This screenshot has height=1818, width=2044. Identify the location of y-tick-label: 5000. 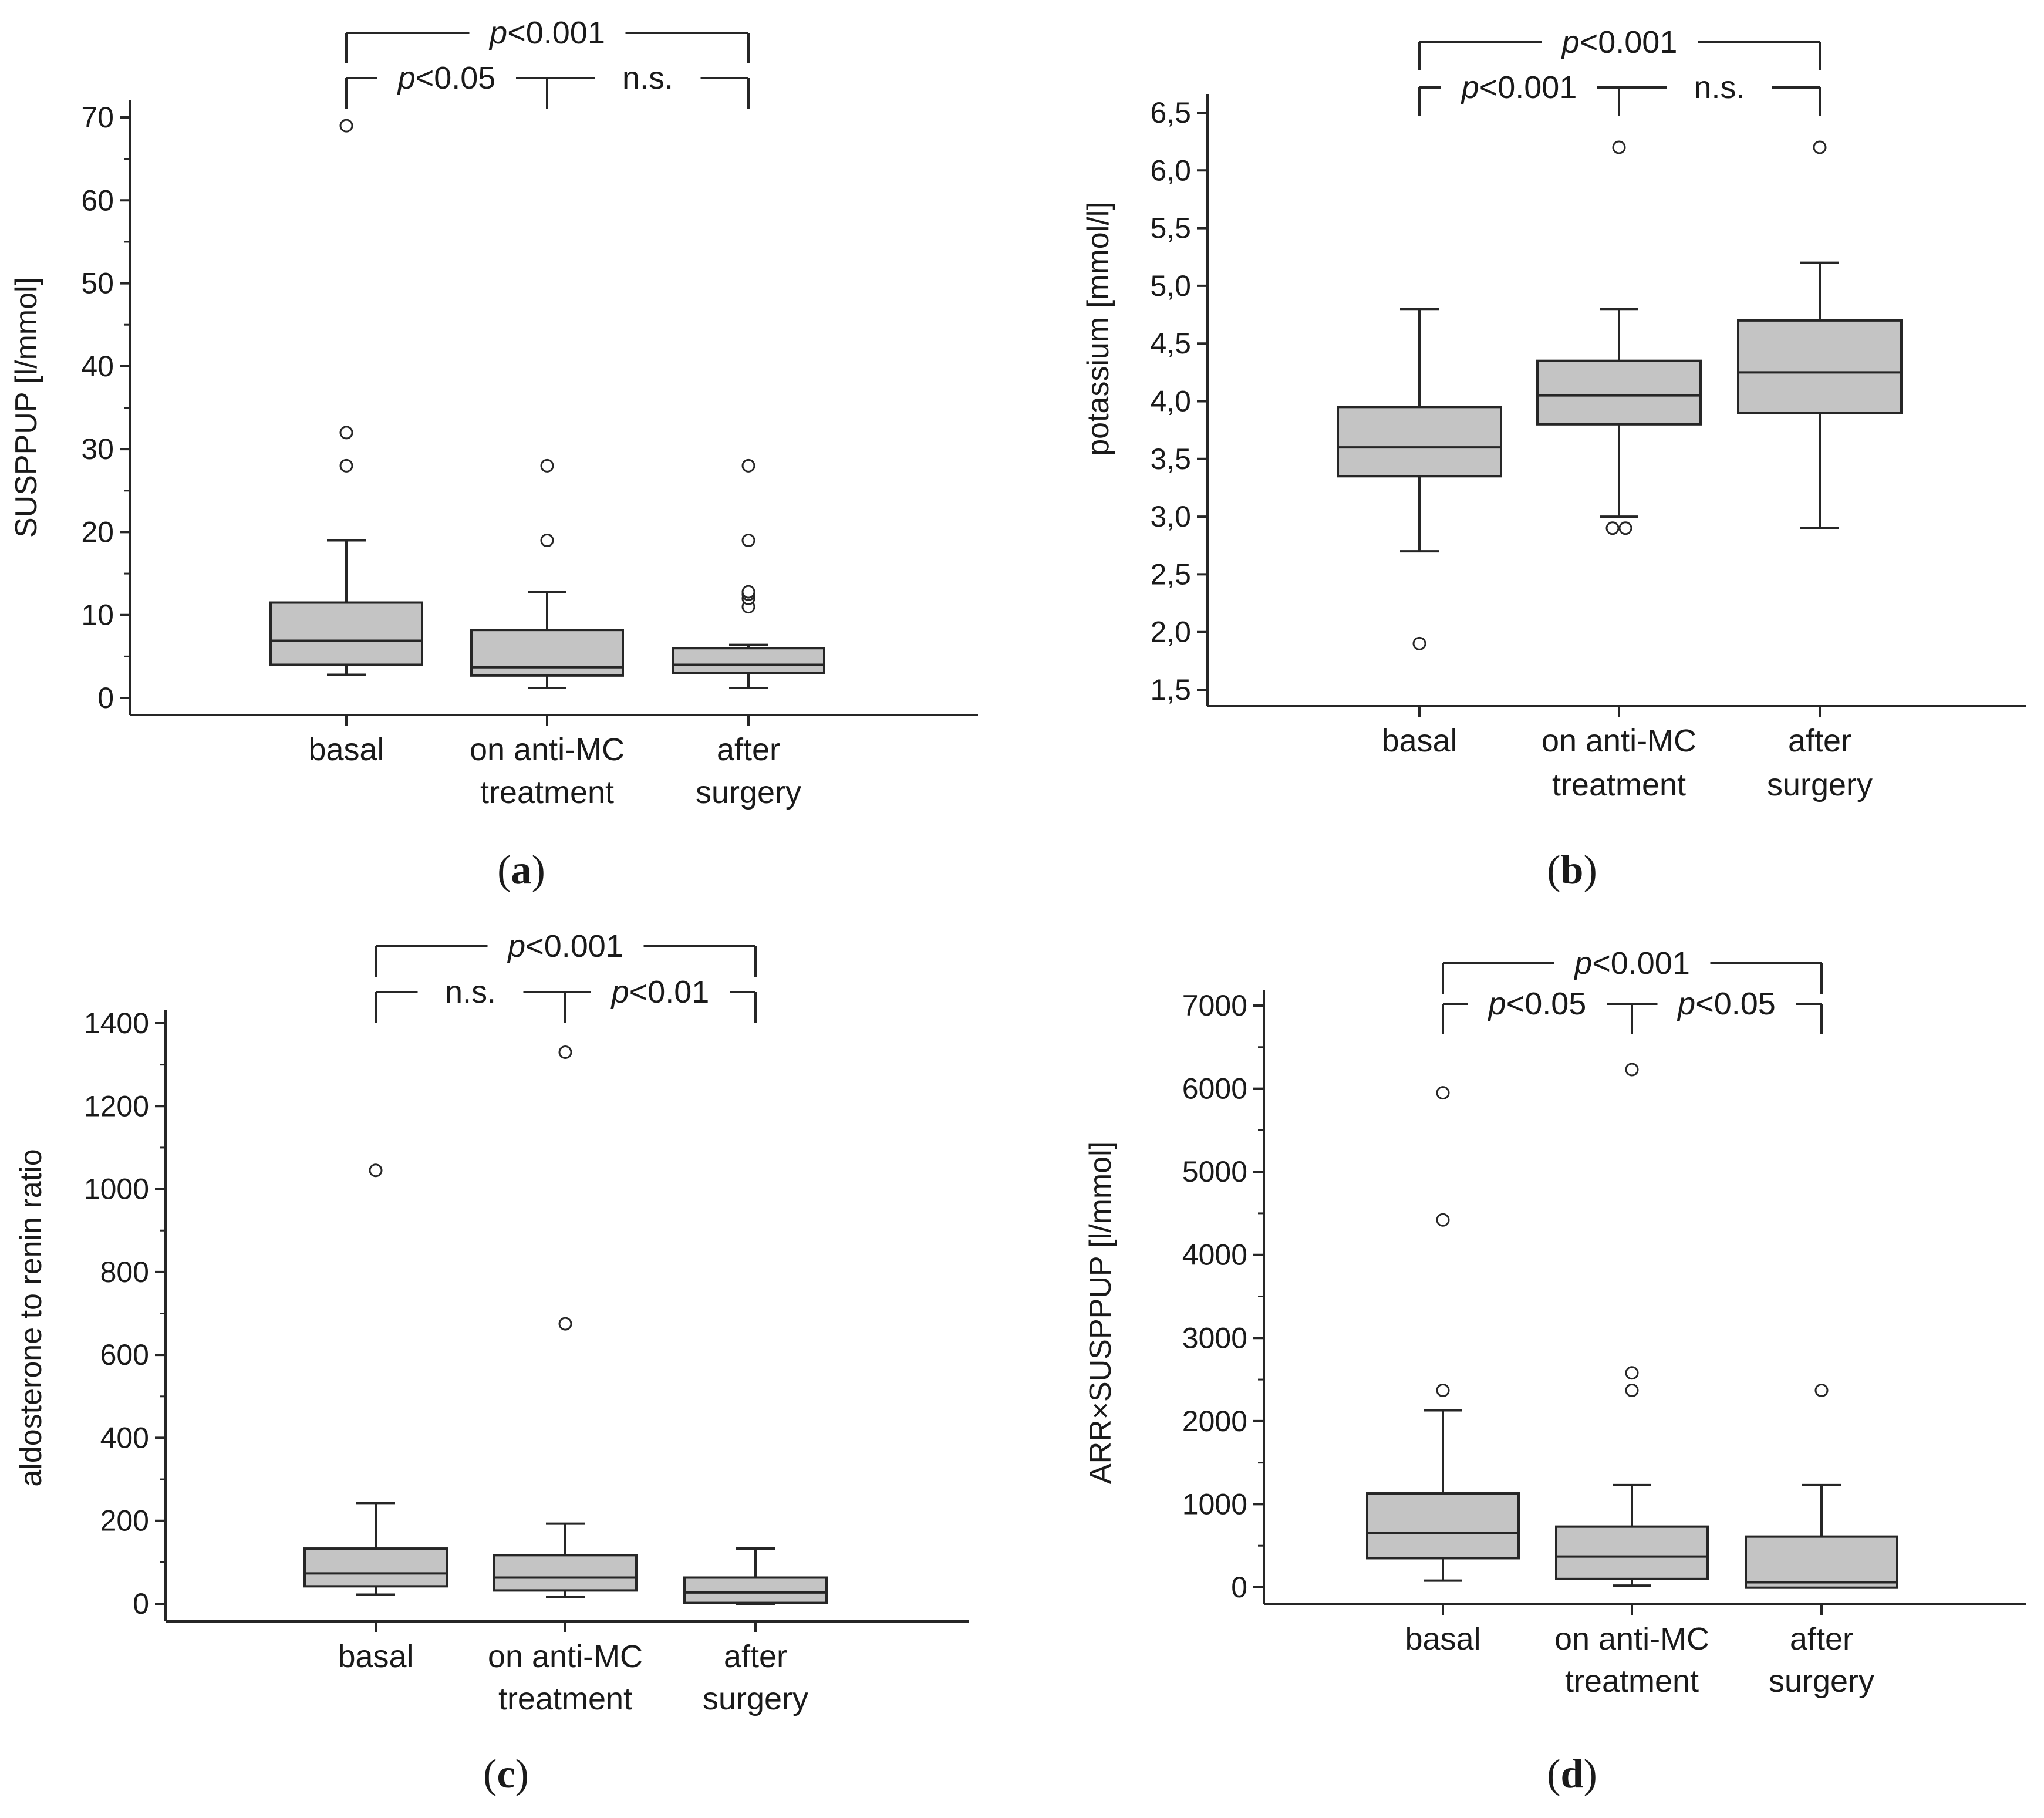
(1214, 1171).